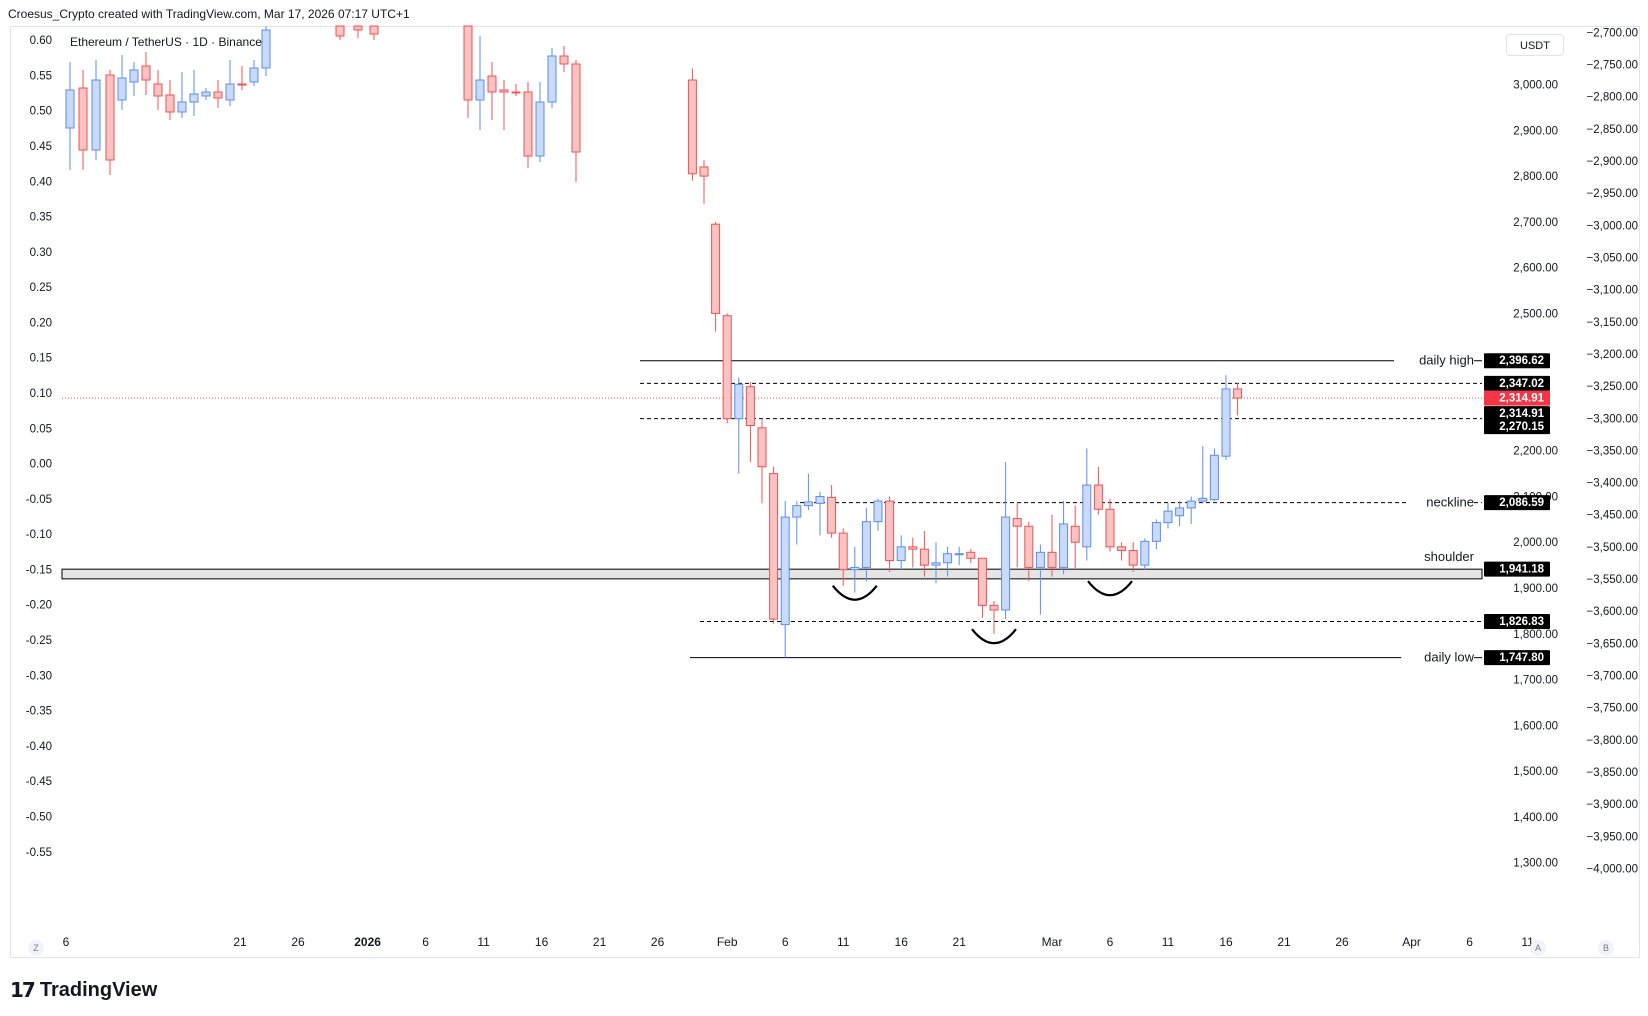  Describe the element at coordinates (1521, 384) in the screenshot. I see `price-label-text: 2,347.02` at that location.